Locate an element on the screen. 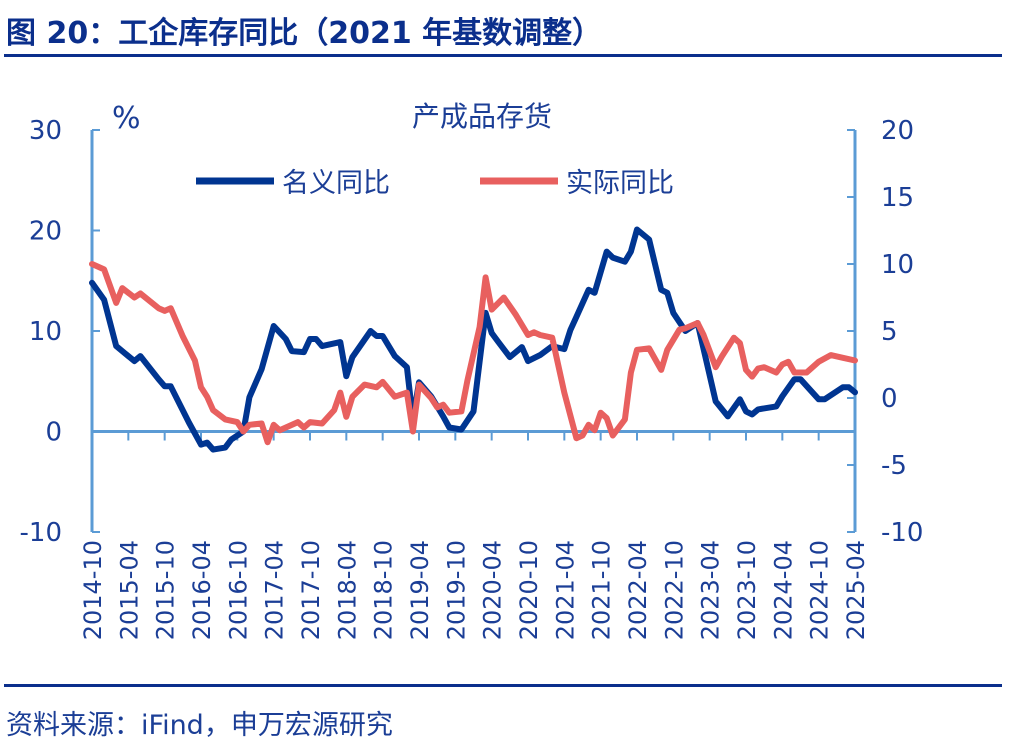  x-tick-label: 2016-04 is located at coordinates (202, 590).